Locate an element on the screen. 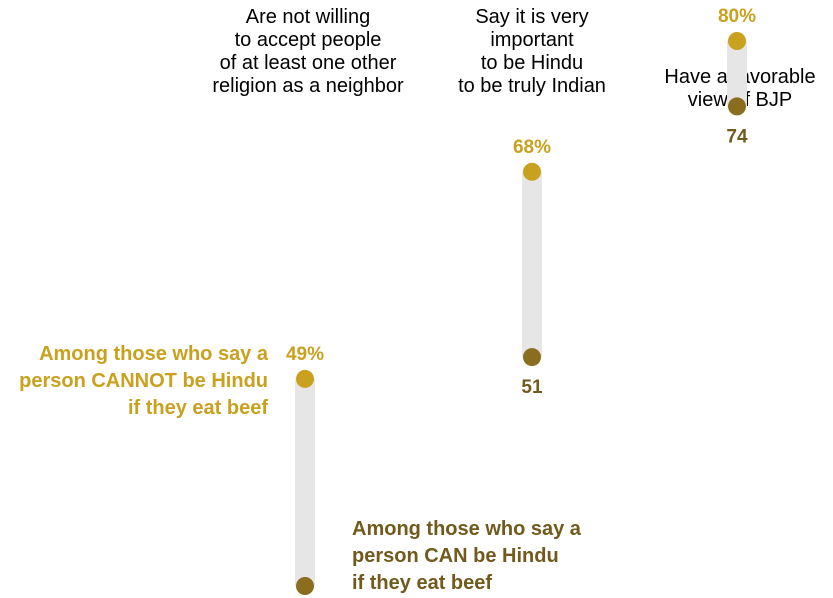 The image size is (833, 598). range-bar-bjp is located at coordinates (737, 74).